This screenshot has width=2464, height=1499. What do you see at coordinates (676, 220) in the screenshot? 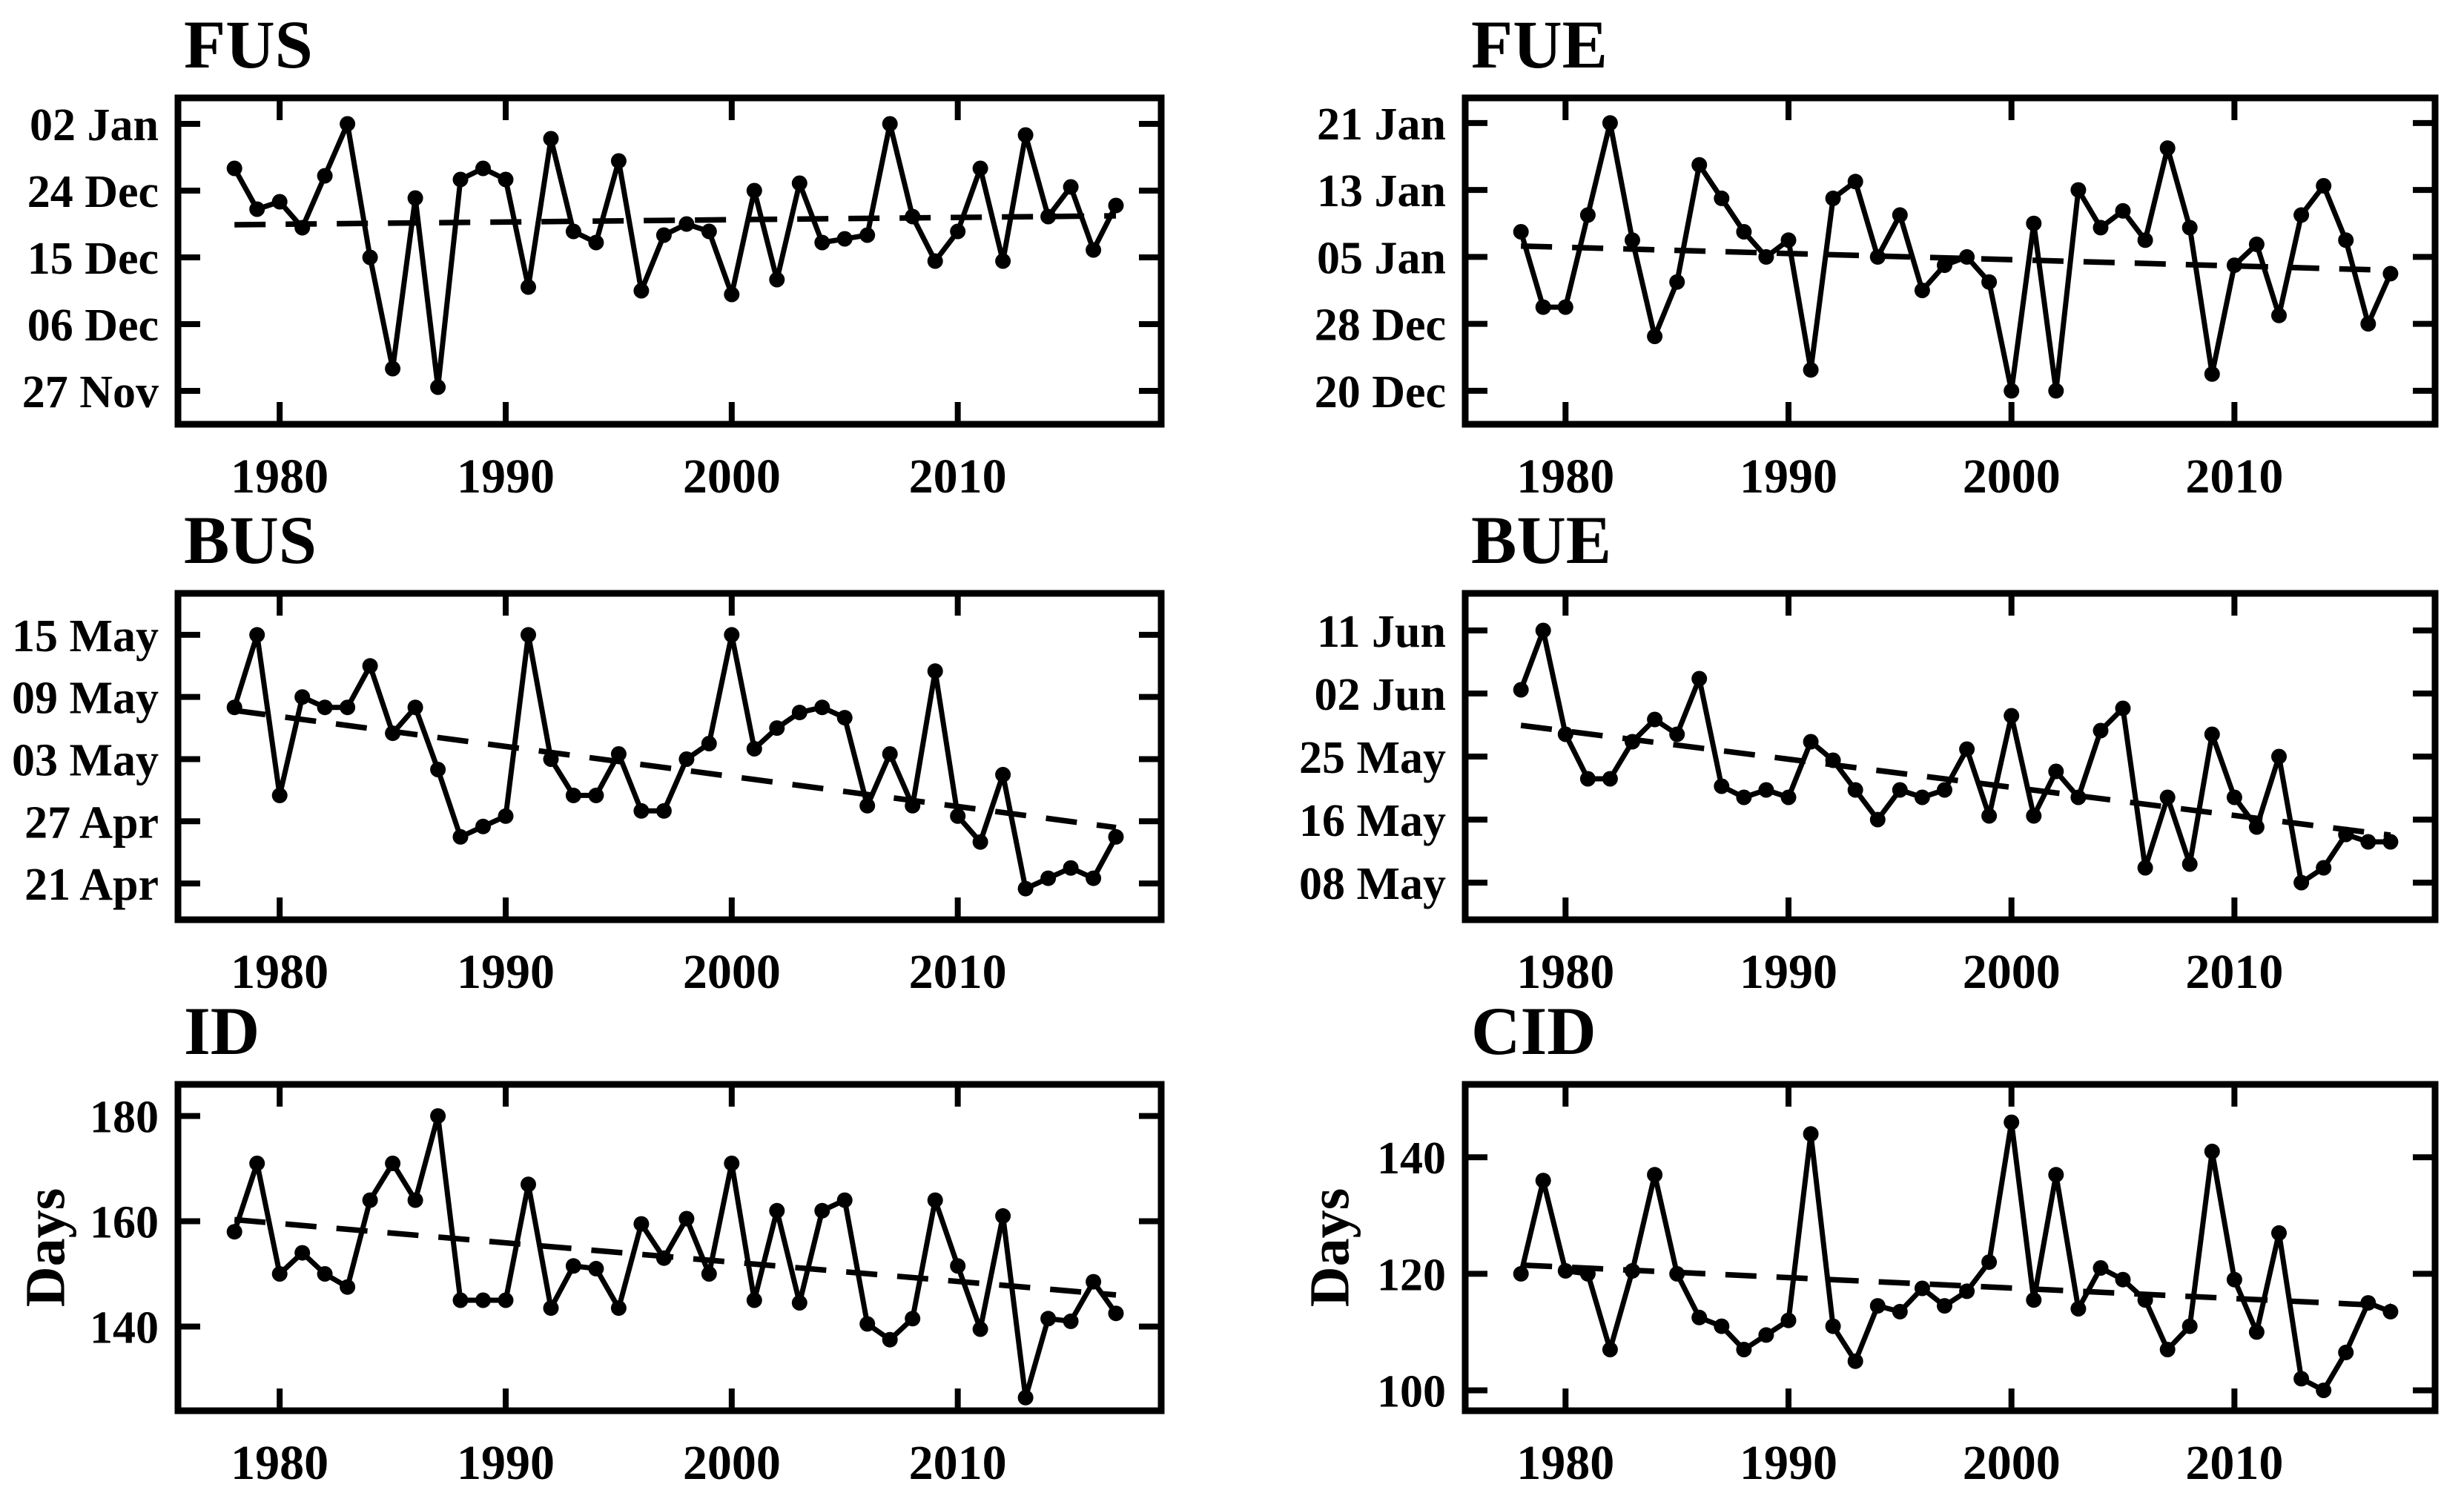
I see `fus-trend-line` at bounding box center [676, 220].